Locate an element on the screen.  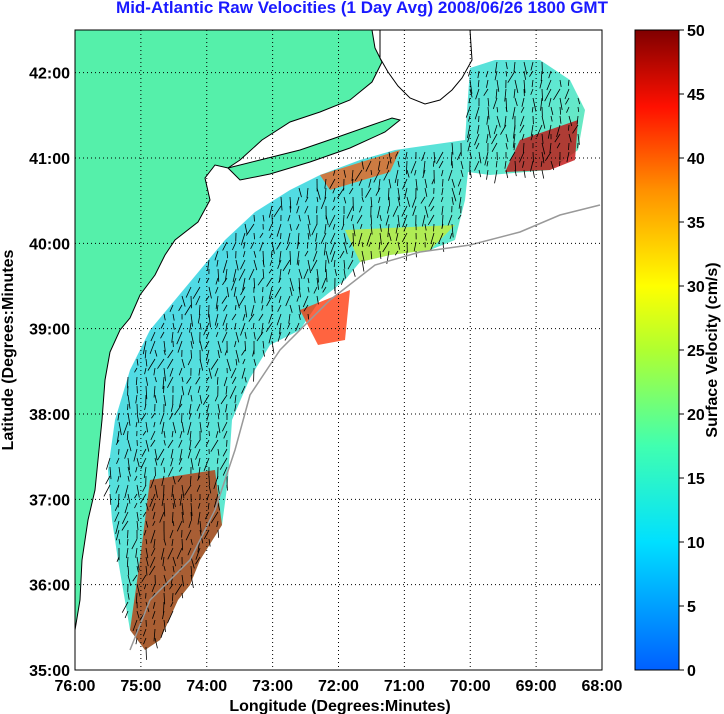
lat-tick-label: 42:00 is located at coordinates (49, 74).